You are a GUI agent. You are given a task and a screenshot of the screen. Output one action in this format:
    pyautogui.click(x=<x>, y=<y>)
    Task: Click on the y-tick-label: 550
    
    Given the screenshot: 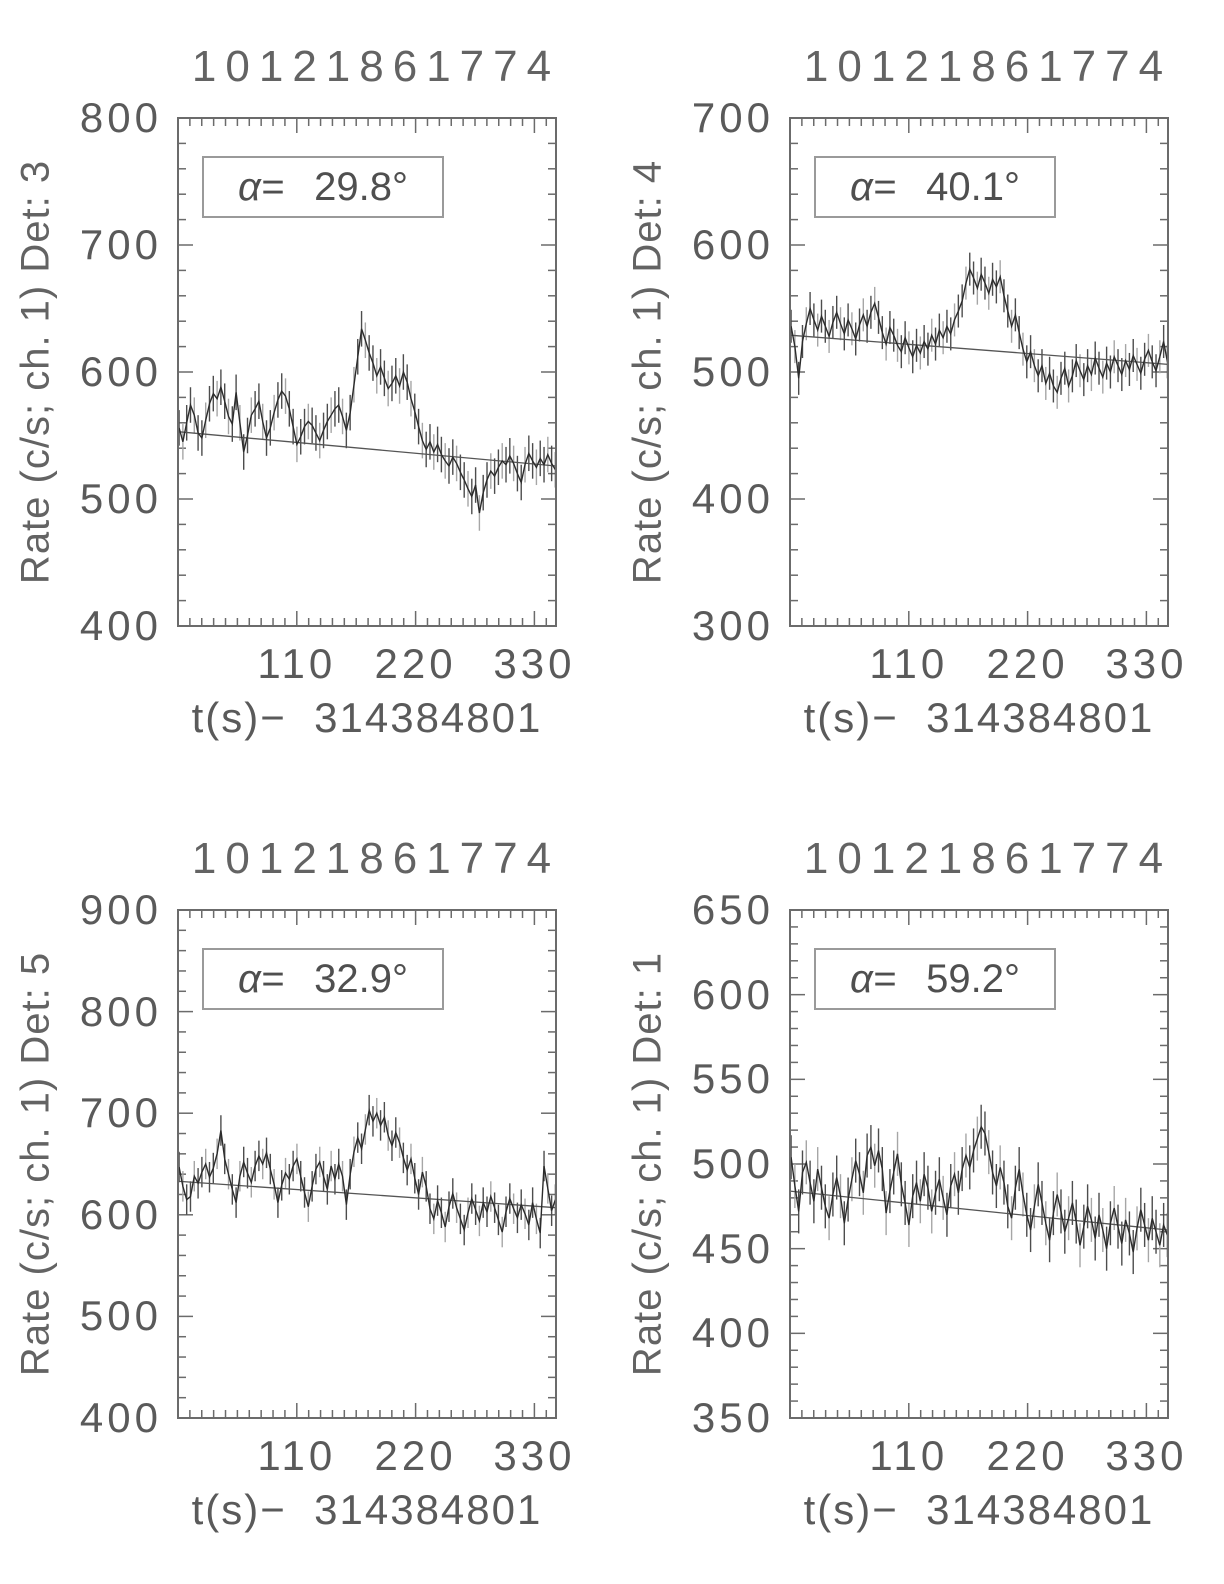 What is the action you would take?
    pyautogui.click(x=732, y=1079)
    